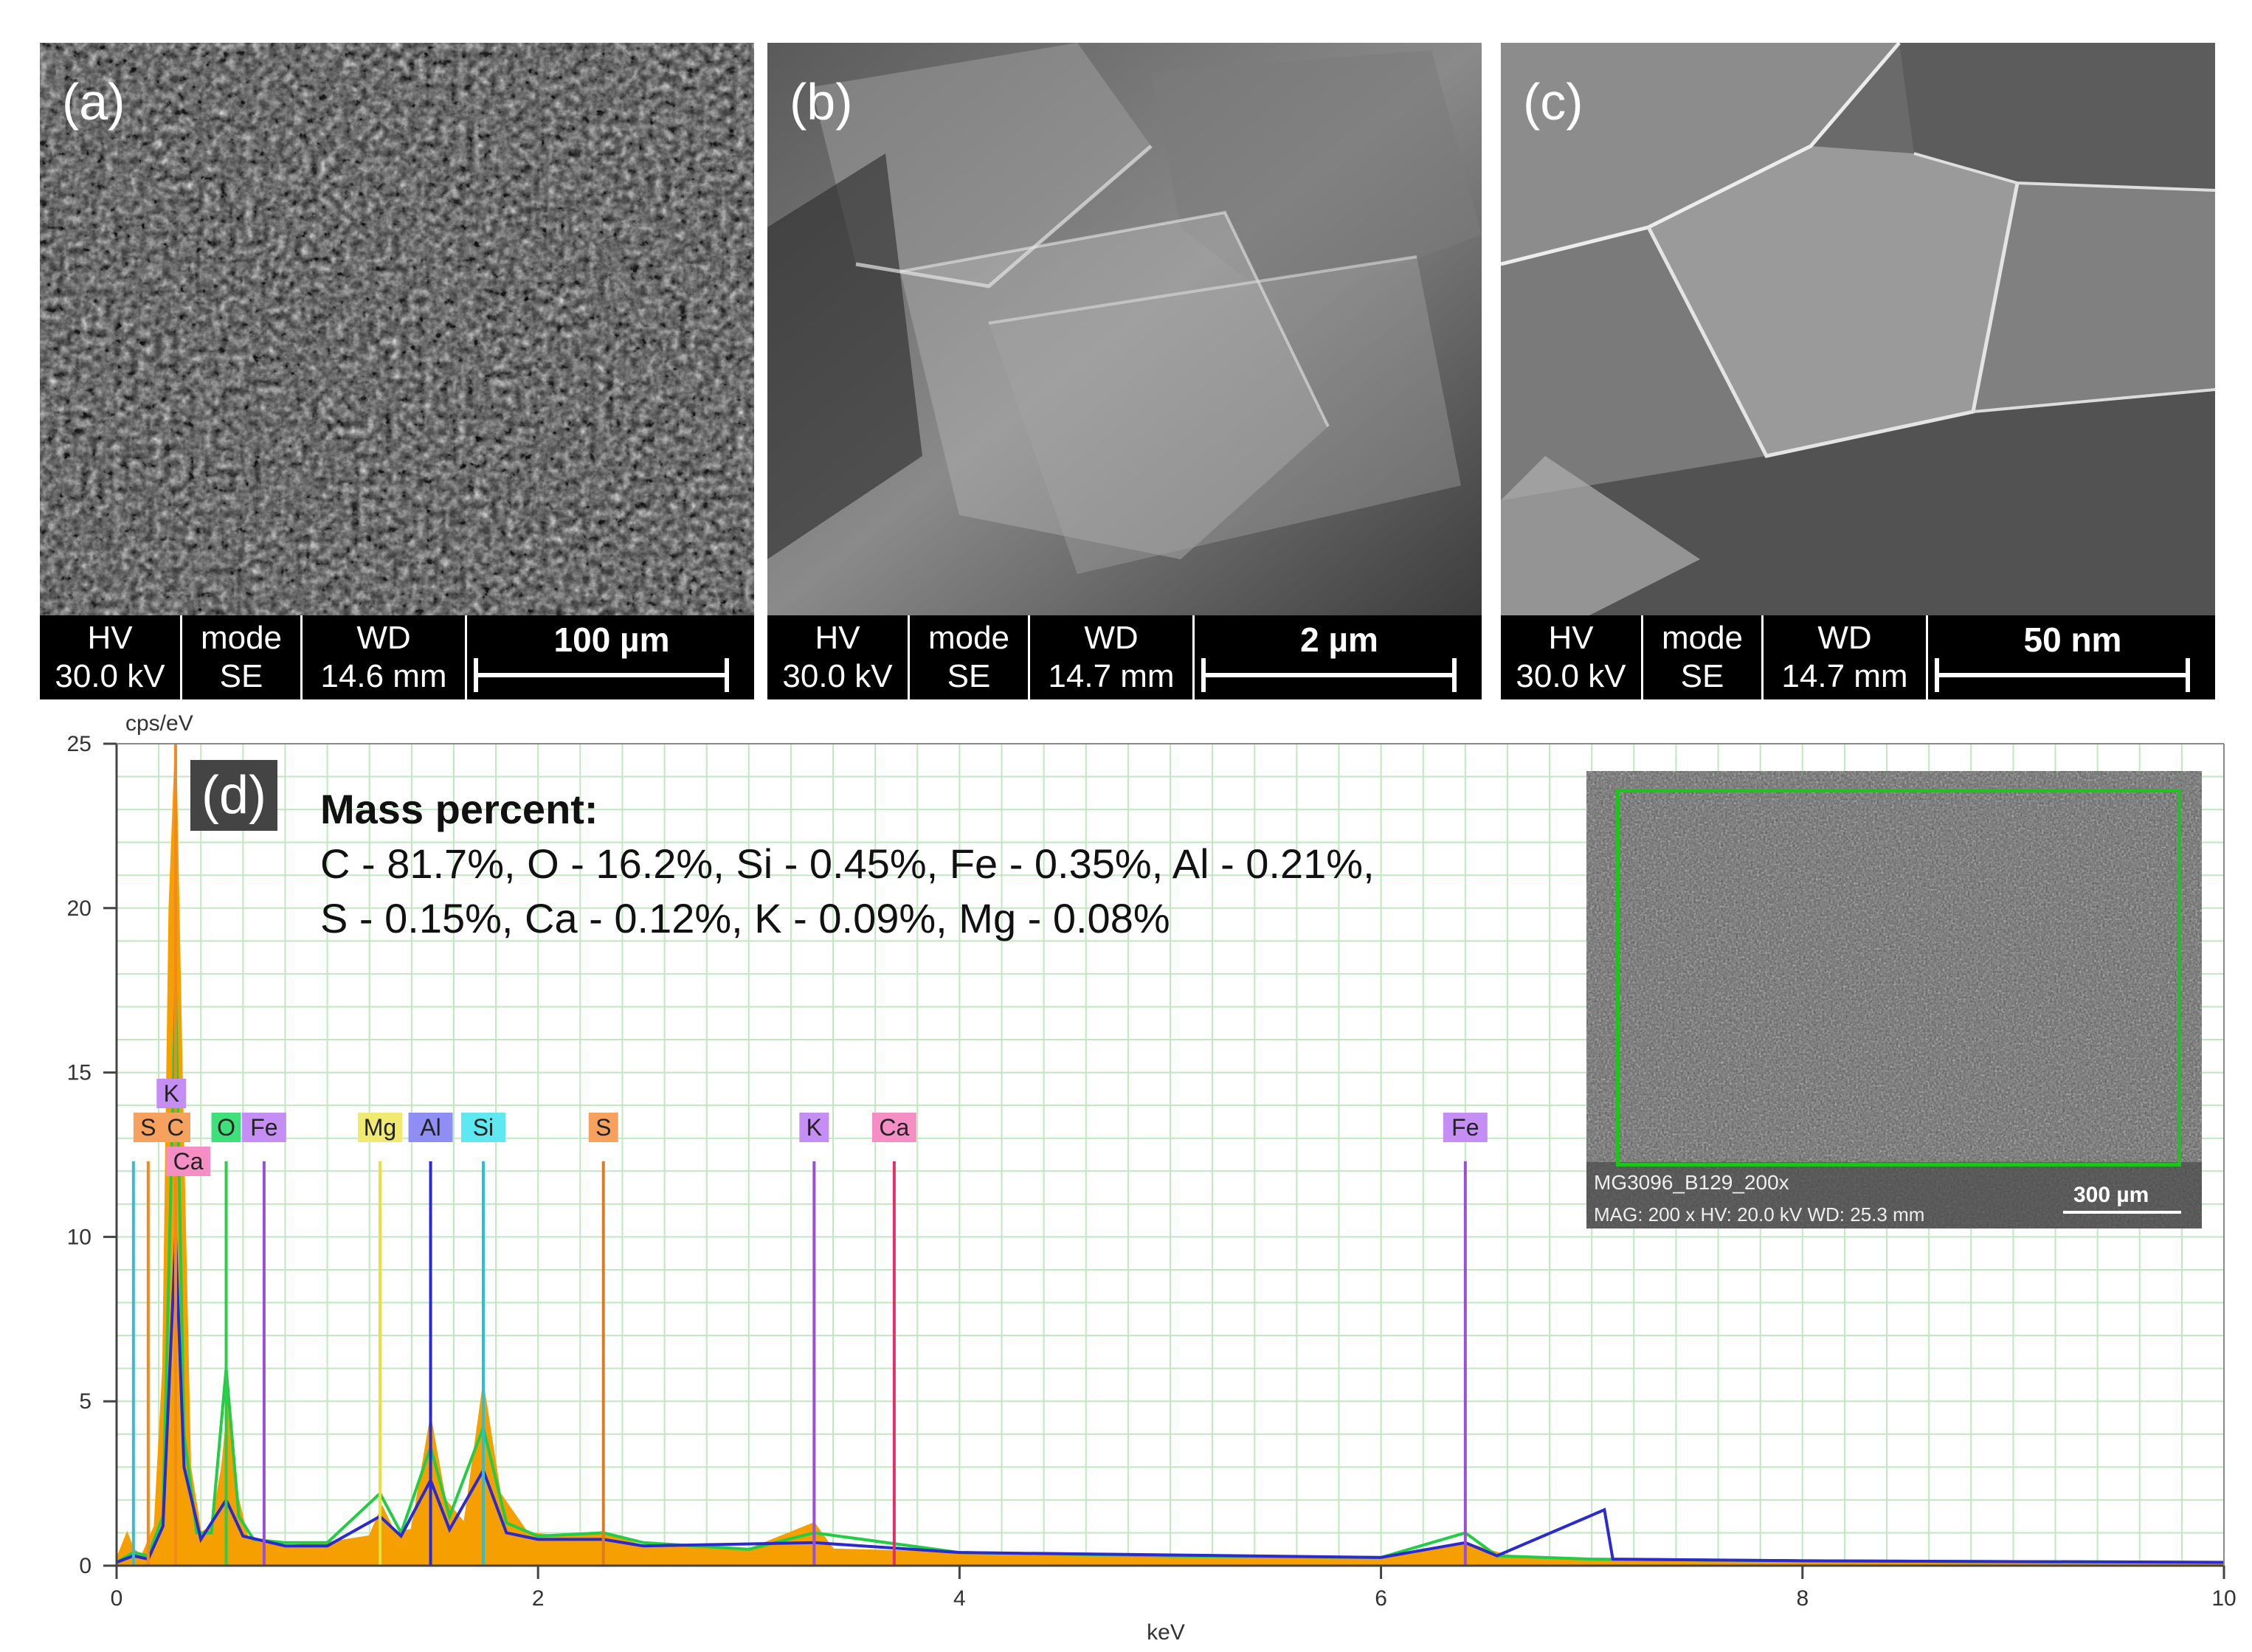  What do you see at coordinates (397, 329) in the screenshot?
I see `sem-image-a` at bounding box center [397, 329].